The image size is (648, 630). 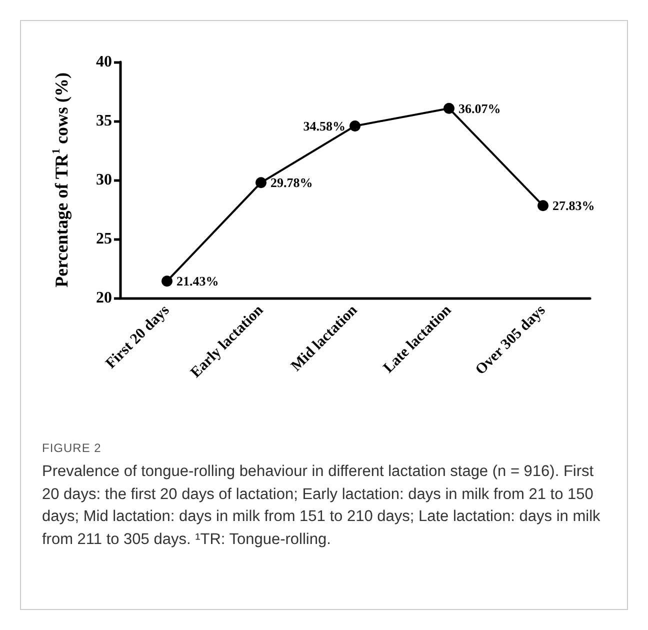 I want to click on data-label: 21.43%, so click(x=197, y=281).